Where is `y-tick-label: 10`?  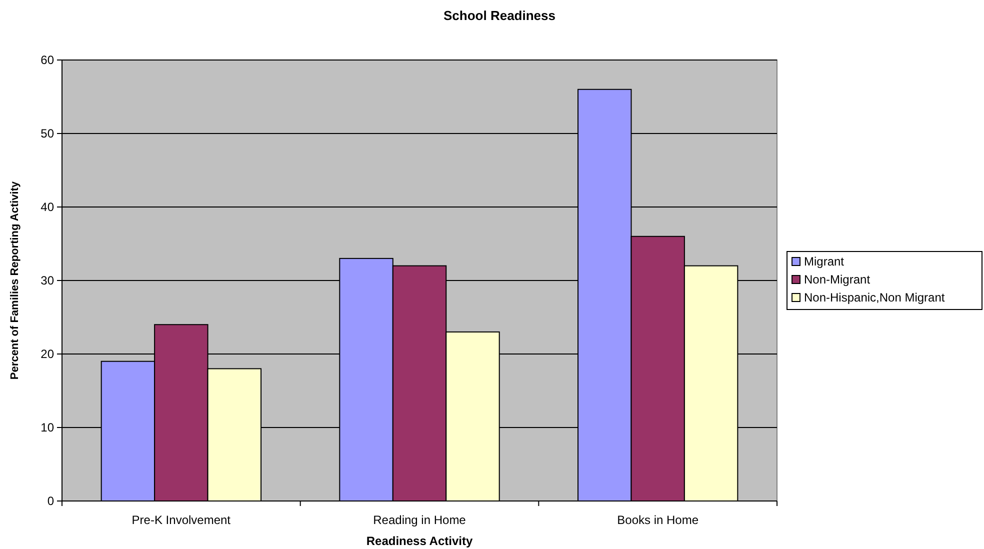
y-tick-label: 10 is located at coordinates (47, 427).